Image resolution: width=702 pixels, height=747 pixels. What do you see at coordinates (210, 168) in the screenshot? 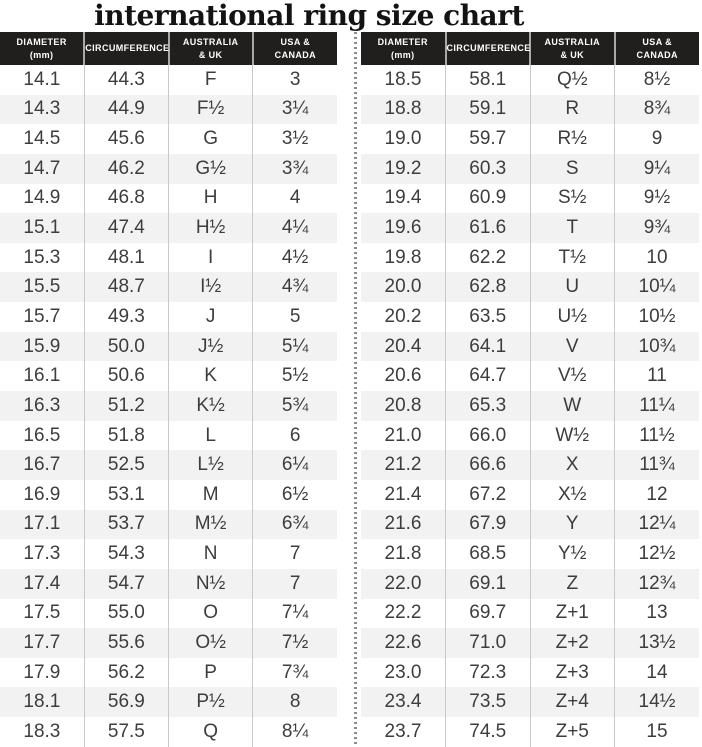
I see `table-cell: G½` at bounding box center [210, 168].